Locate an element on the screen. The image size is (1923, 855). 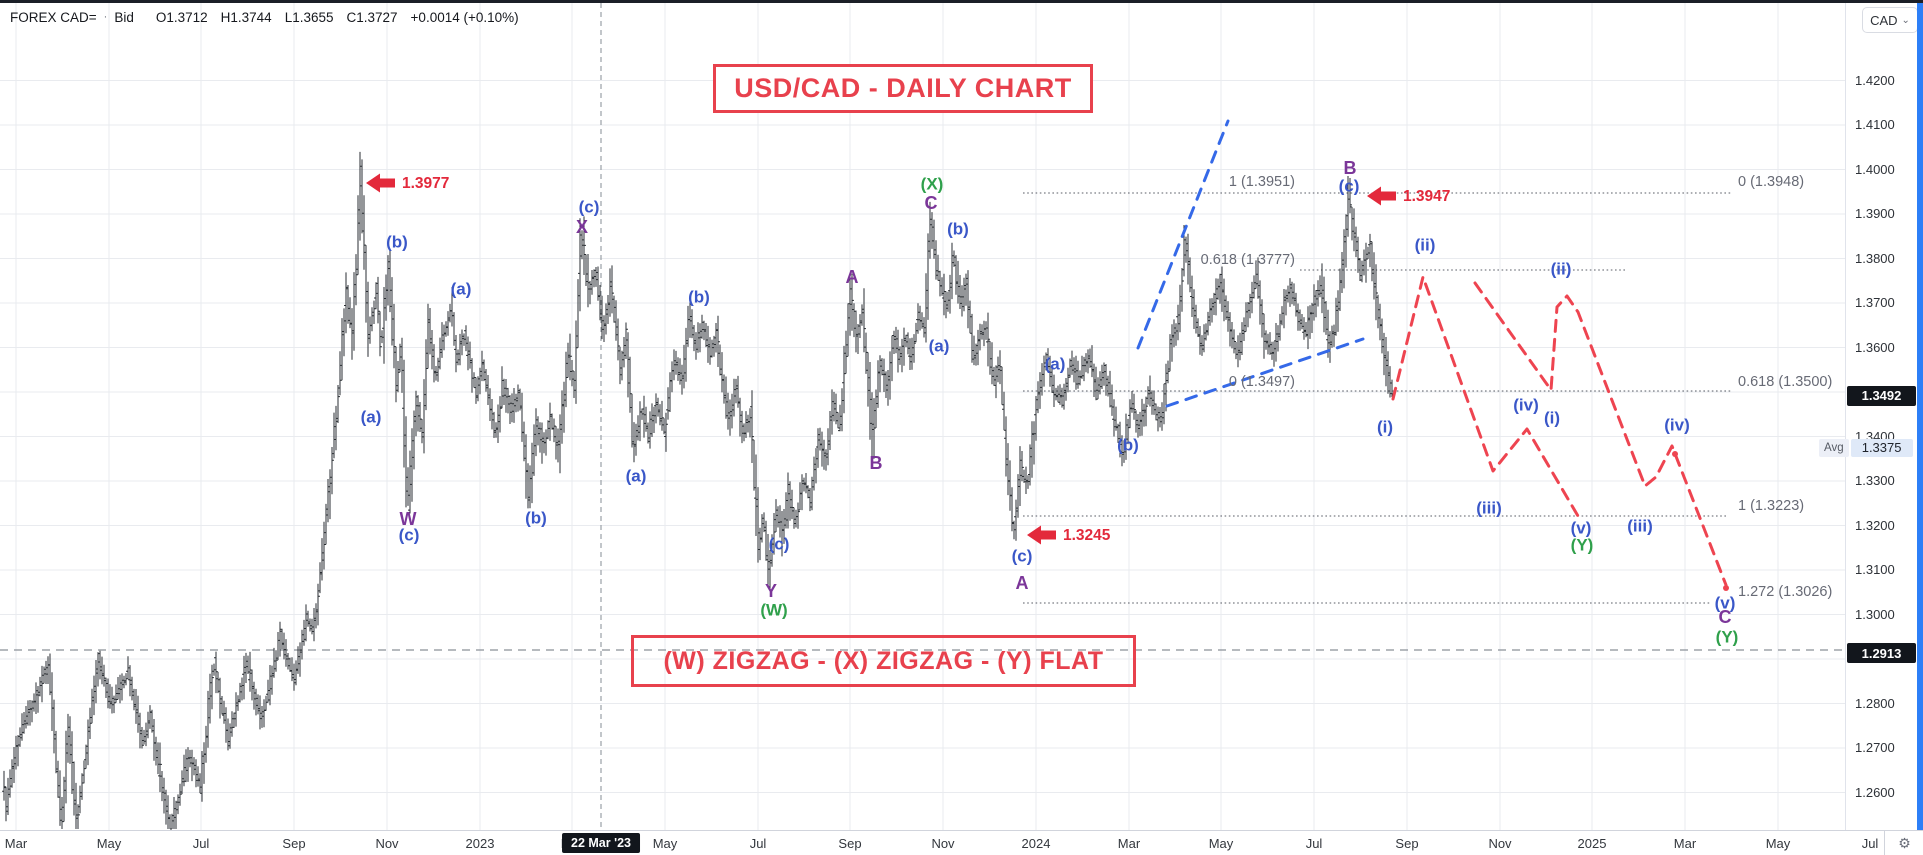
title-annotation-box: USD/CAD - DAILY CHART is located at coordinates (903, 88).